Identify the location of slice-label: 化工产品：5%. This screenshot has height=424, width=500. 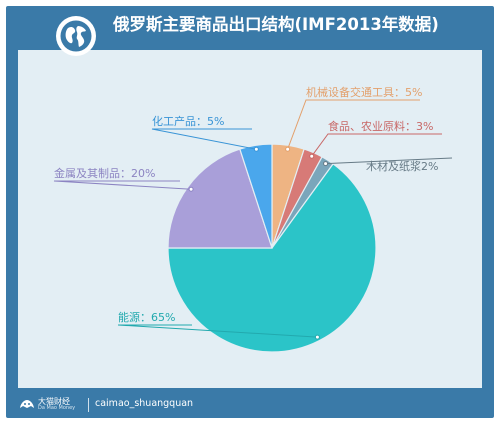
(188, 121).